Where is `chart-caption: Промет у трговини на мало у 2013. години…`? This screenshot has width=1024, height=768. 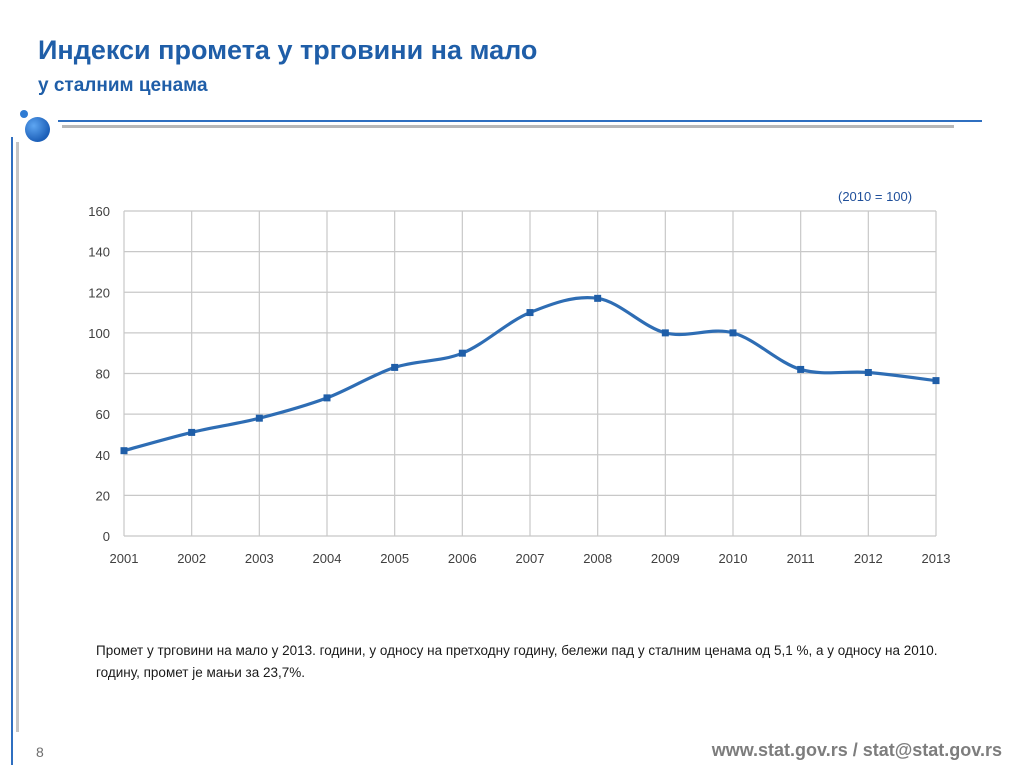 chart-caption: Промет у трговини на мало у 2013. години… is located at coordinates (517, 661).